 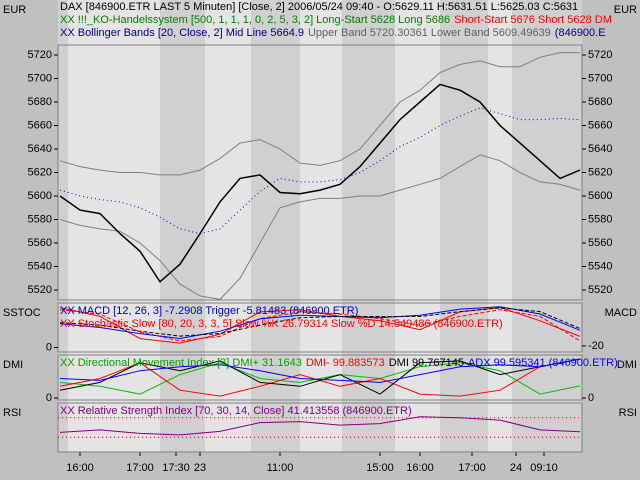 I want to click on left-axis-label: SSTOC, so click(x=22, y=313).